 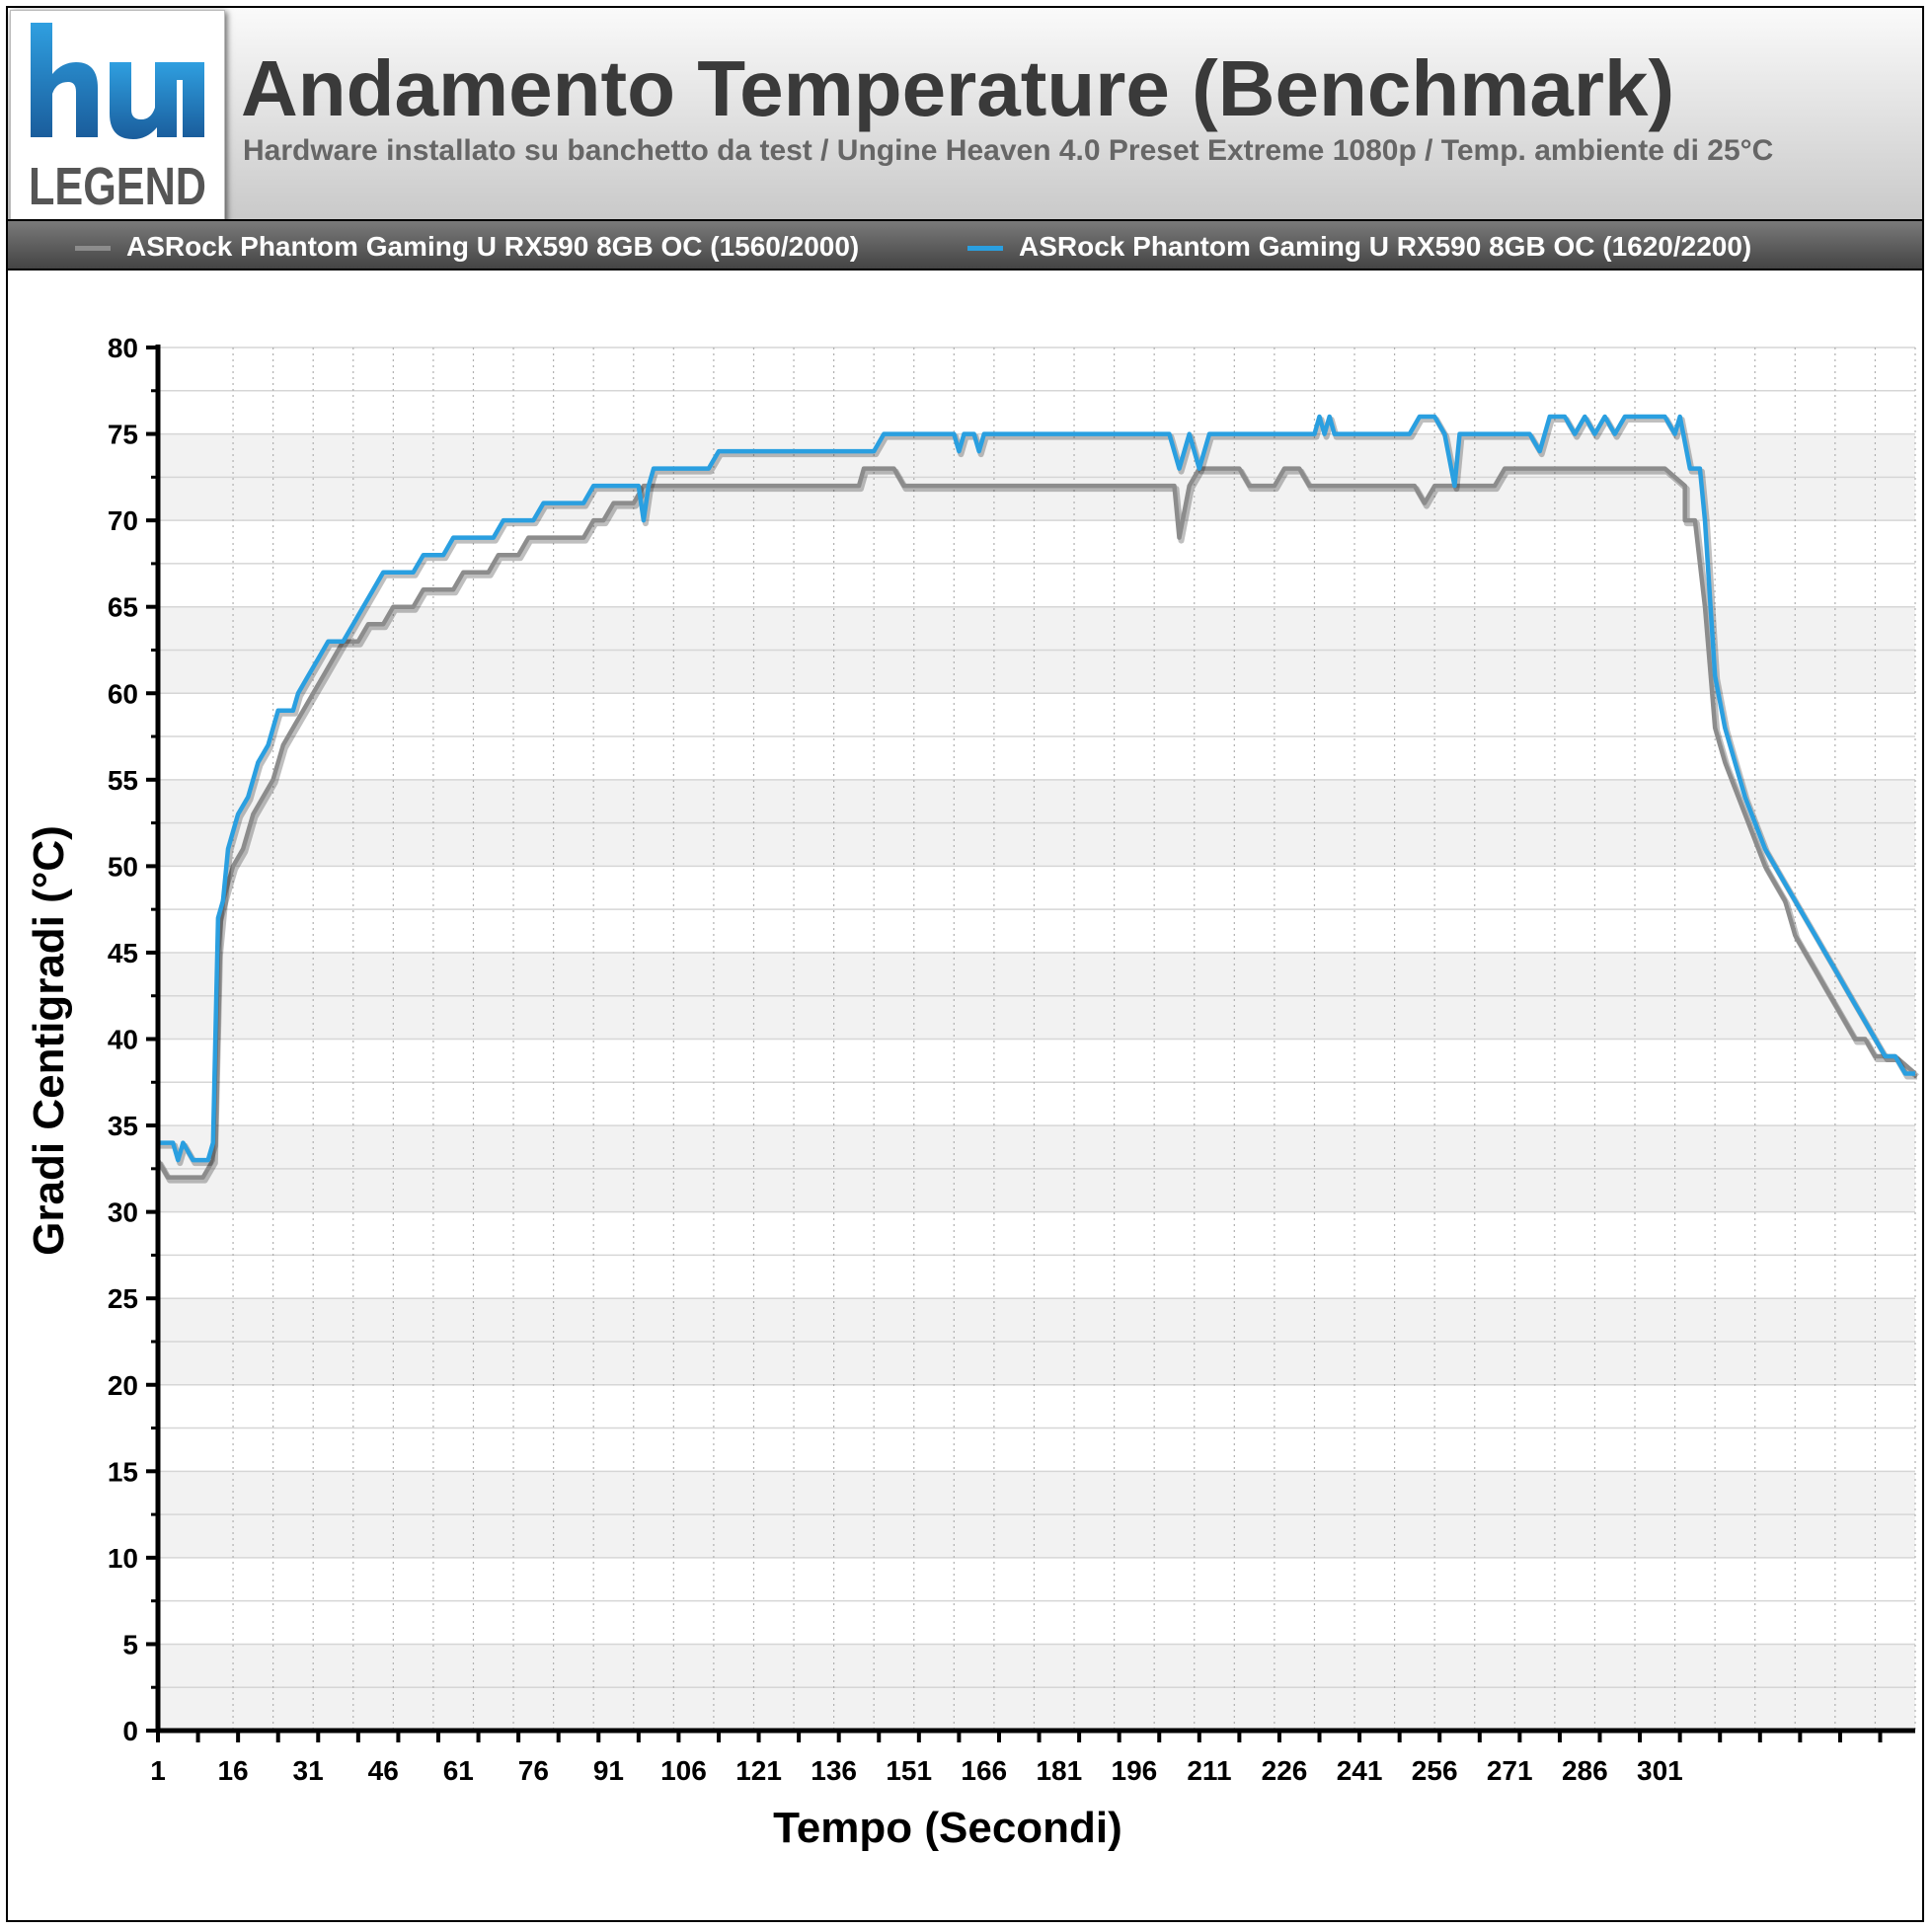 I want to click on chart-header, so click(x=965, y=113).